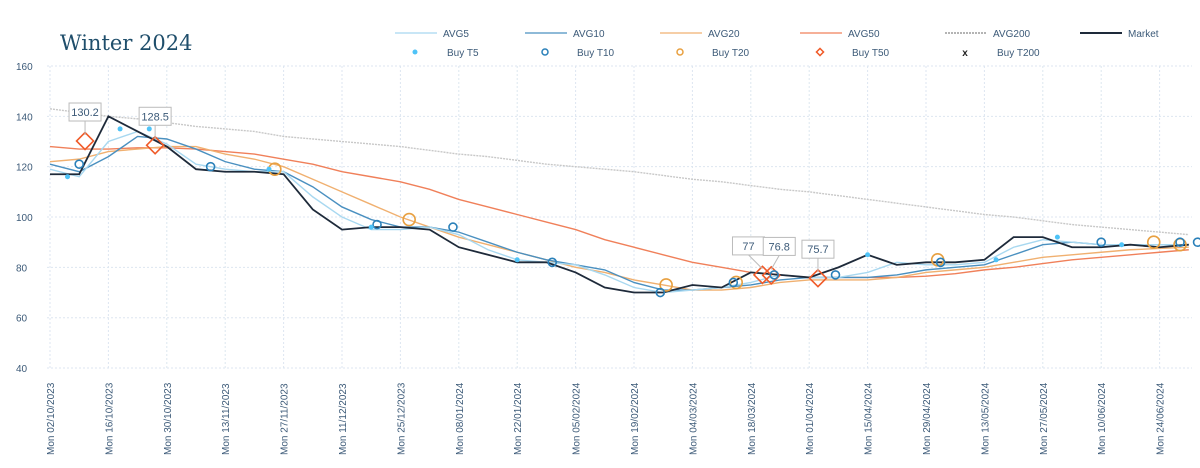 The height and width of the screenshot is (468, 1200). Describe the element at coordinates (24, 218) in the screenshot. I see `y-tick-label: 100` at that location.